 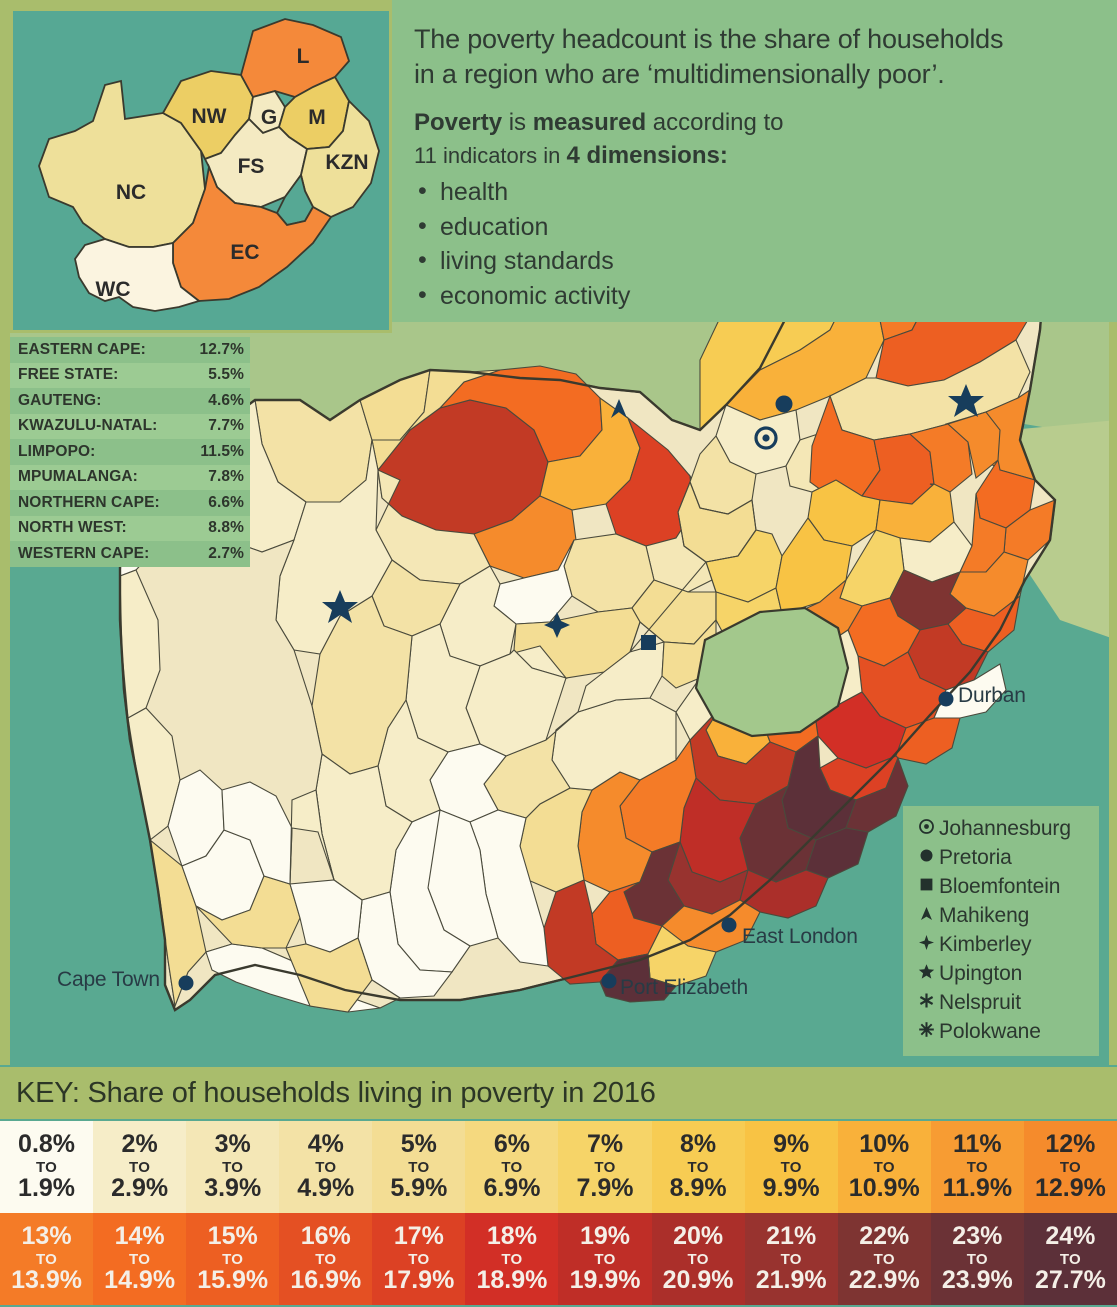 I want to click on key-bin-min: 24%, so click(x=1070, y=1236).